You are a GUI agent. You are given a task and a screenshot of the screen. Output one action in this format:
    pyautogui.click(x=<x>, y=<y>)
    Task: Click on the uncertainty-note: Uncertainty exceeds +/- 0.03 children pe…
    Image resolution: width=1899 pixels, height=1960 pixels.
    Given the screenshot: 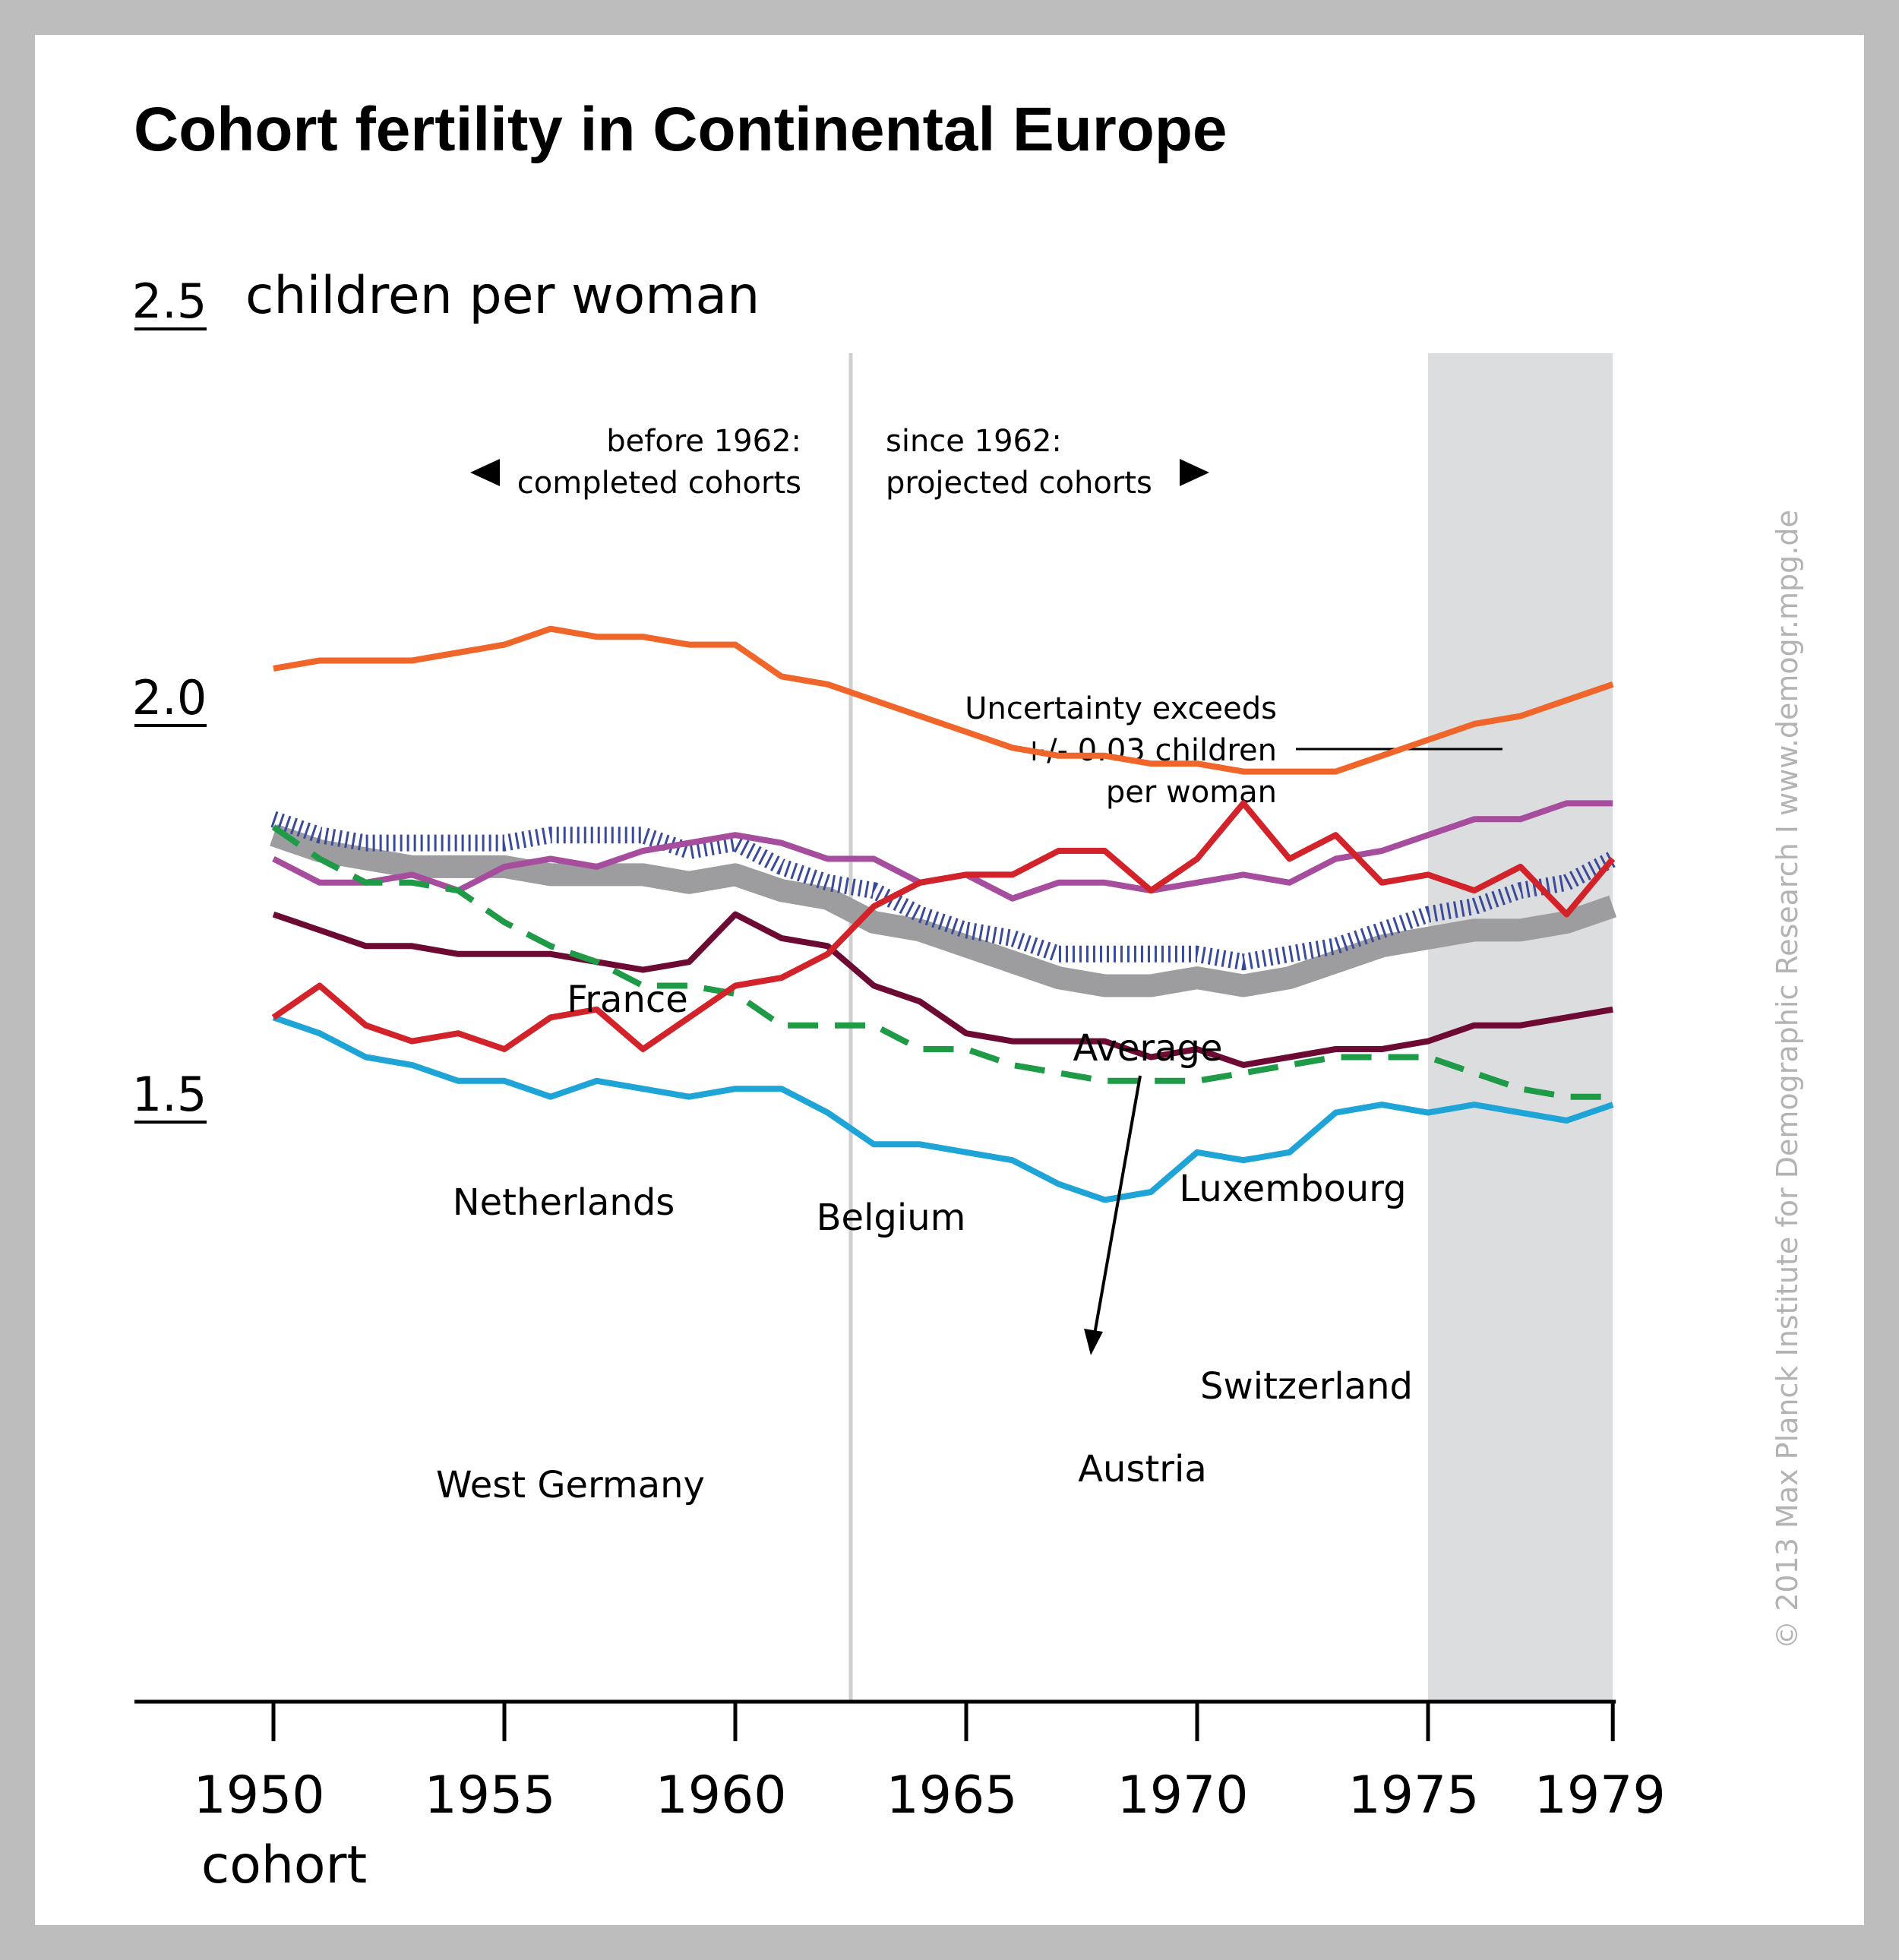 What is the action you would take?
    pyautogui.click(x=1234, y=750)
    